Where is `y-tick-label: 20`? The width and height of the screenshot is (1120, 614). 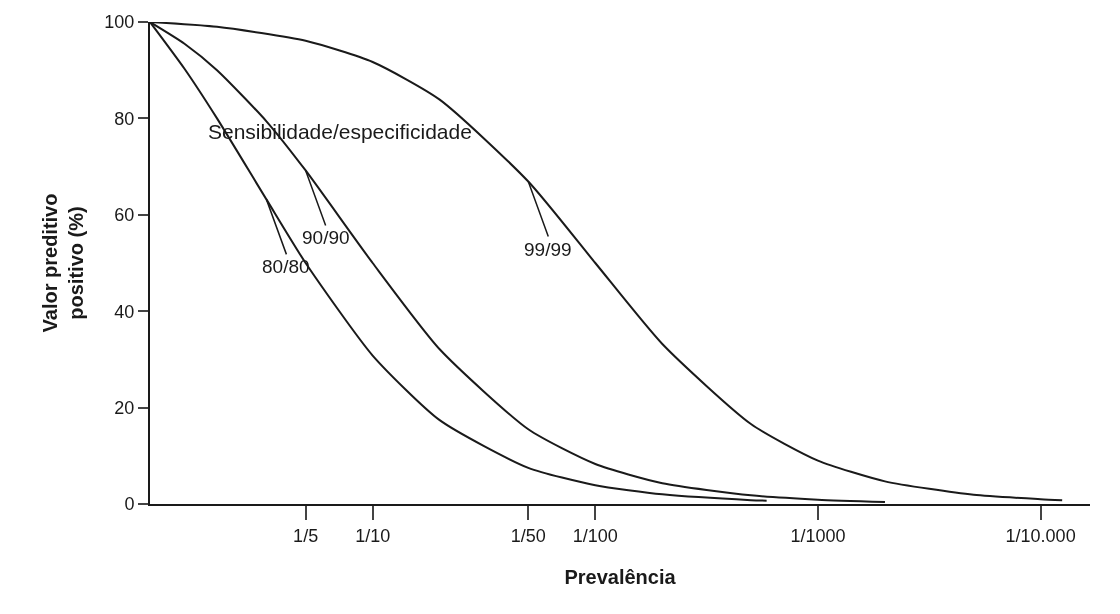
y-tick-label: 20 is located at coordinates (124, 407).